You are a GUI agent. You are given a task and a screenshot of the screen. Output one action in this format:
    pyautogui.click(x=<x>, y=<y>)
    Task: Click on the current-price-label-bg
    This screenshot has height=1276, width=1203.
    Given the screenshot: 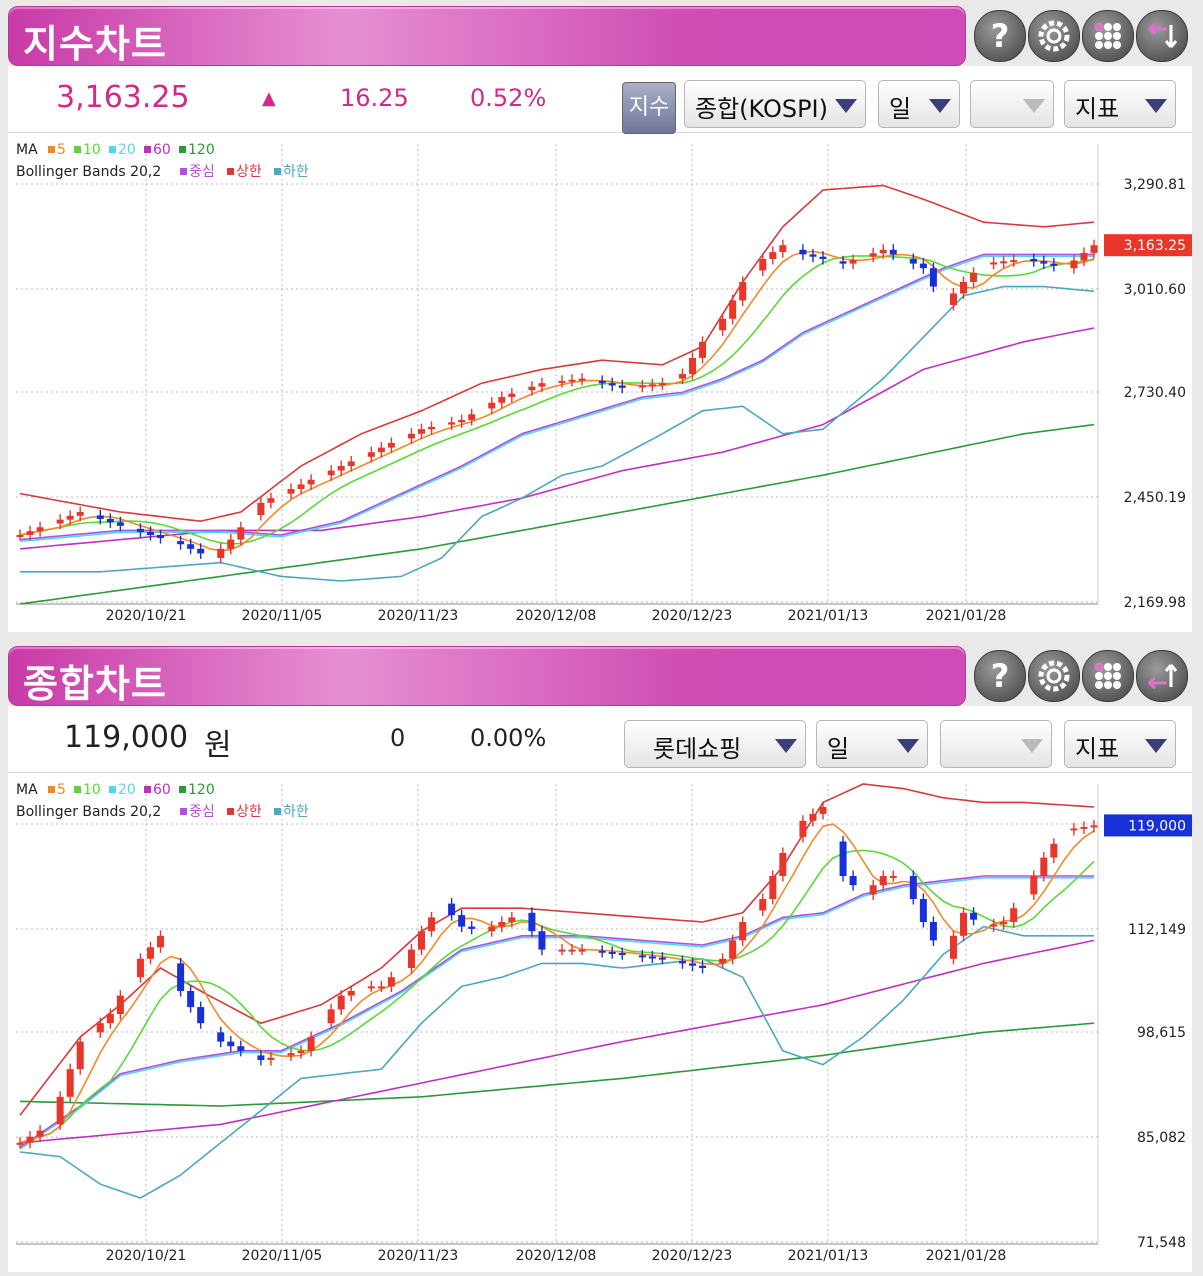 What is the action you would take?
    pyautogui.click(x=1148, y=245)
    